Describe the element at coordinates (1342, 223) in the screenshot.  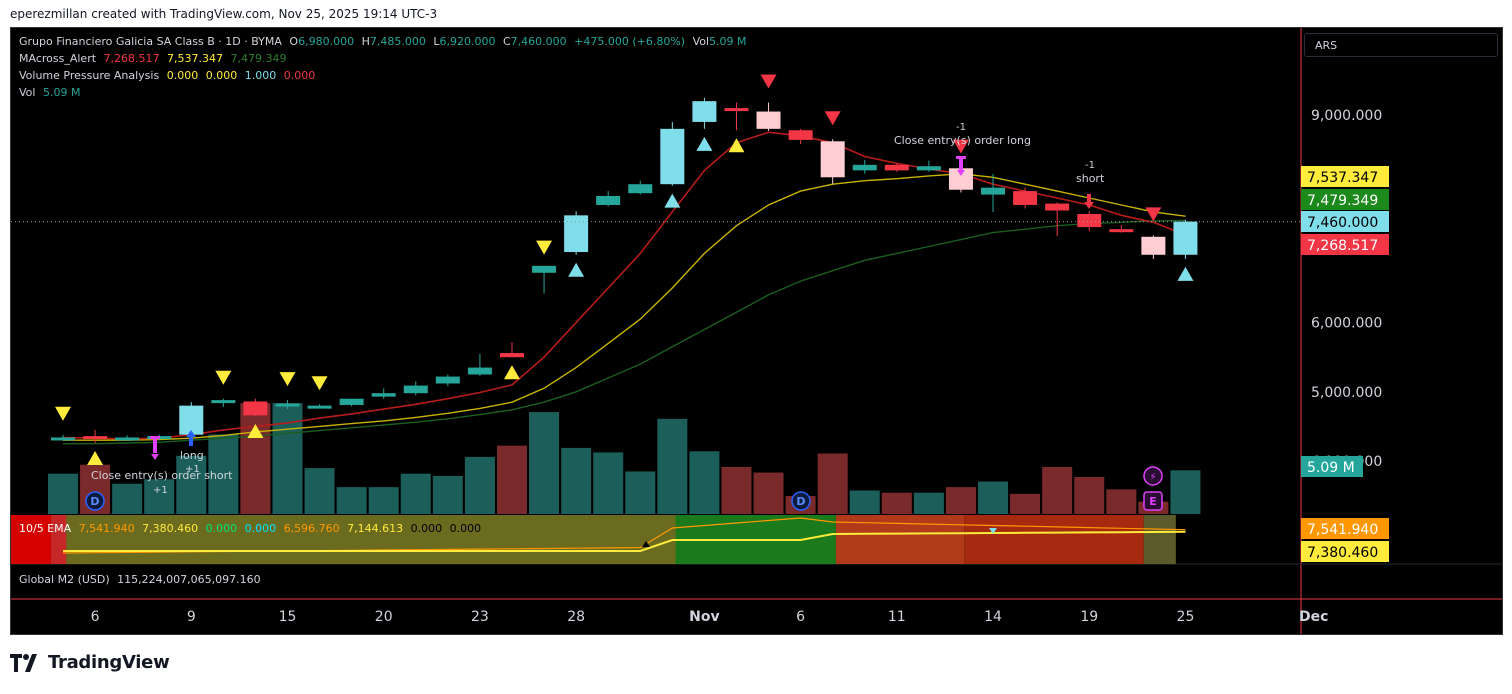
I see `price-axis-label-text: 7,460.000` at that location.